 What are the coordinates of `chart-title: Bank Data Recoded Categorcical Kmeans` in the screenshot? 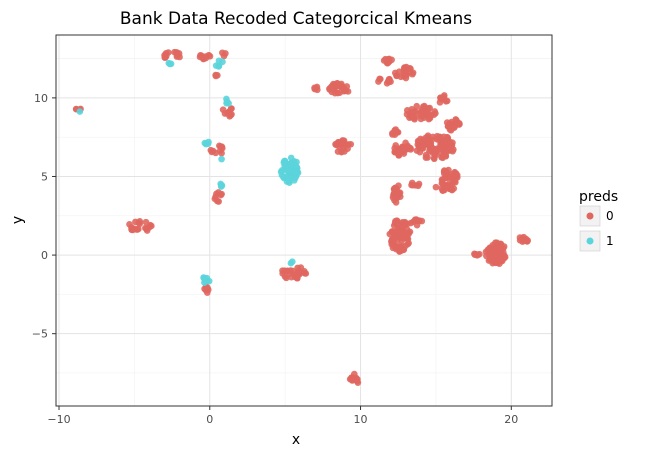 It's located at (296, 19).